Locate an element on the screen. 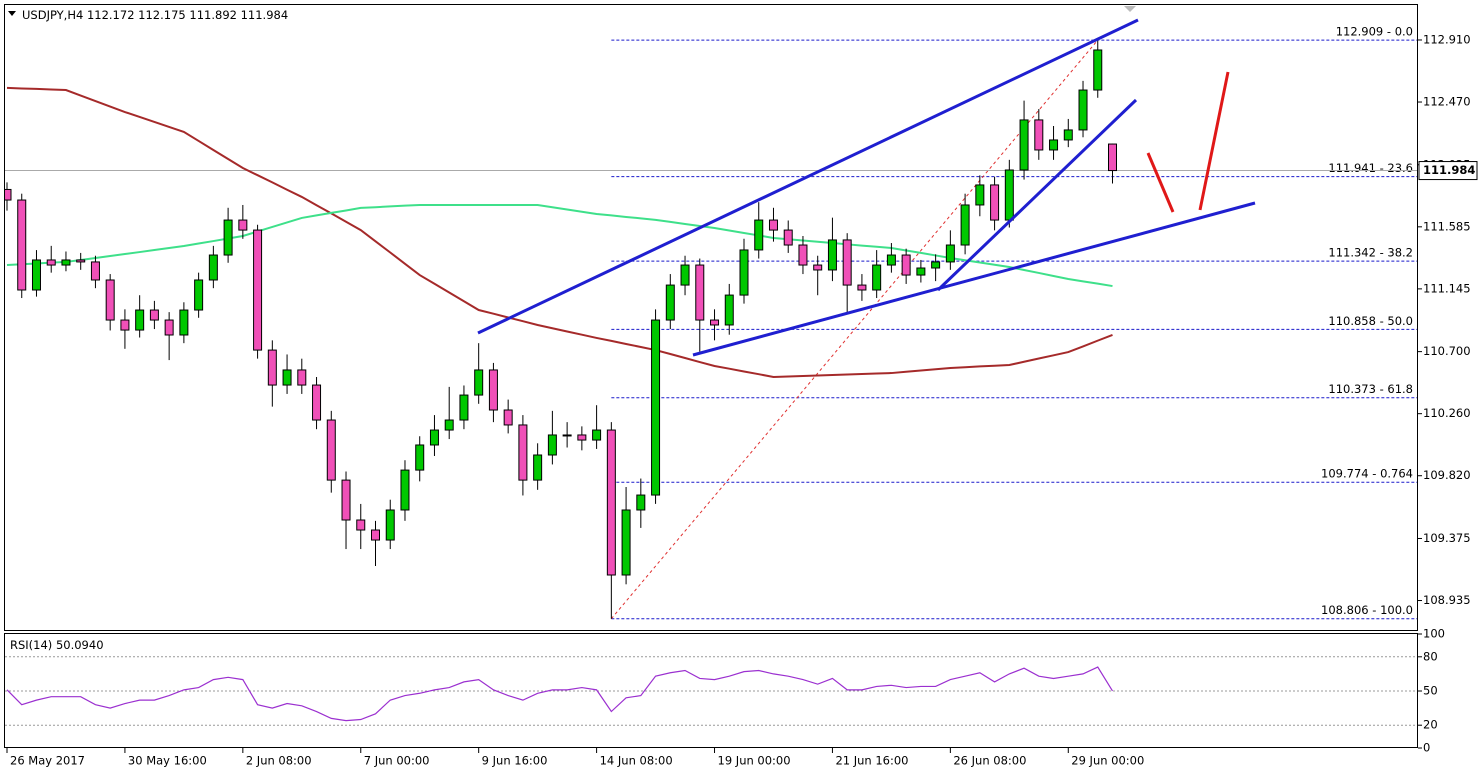 This screenshot has height=772, width=1480. y-tick-label: 110.260 is located at coordinates (1447, 413).